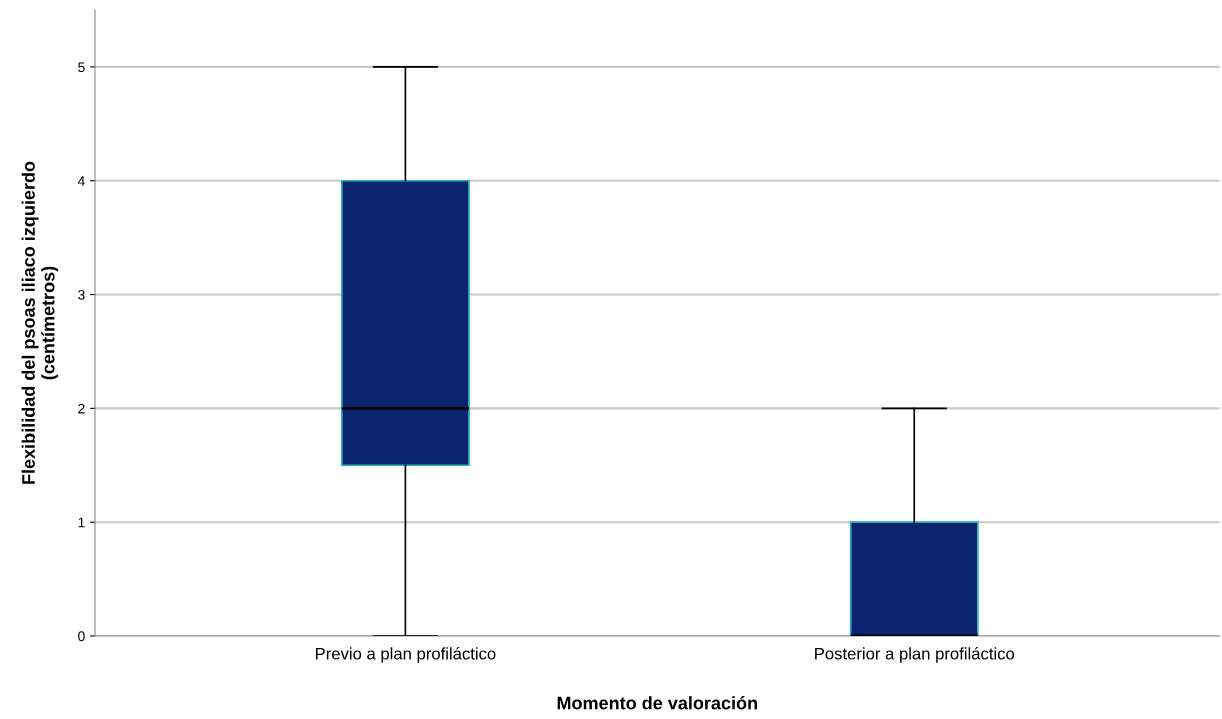 This screenshot has width=1222, height=719. Describe the element at coordinates (915, 655) in the screenshot. I see `x-tick-label: Posterior a plan profiláctico` at that location.